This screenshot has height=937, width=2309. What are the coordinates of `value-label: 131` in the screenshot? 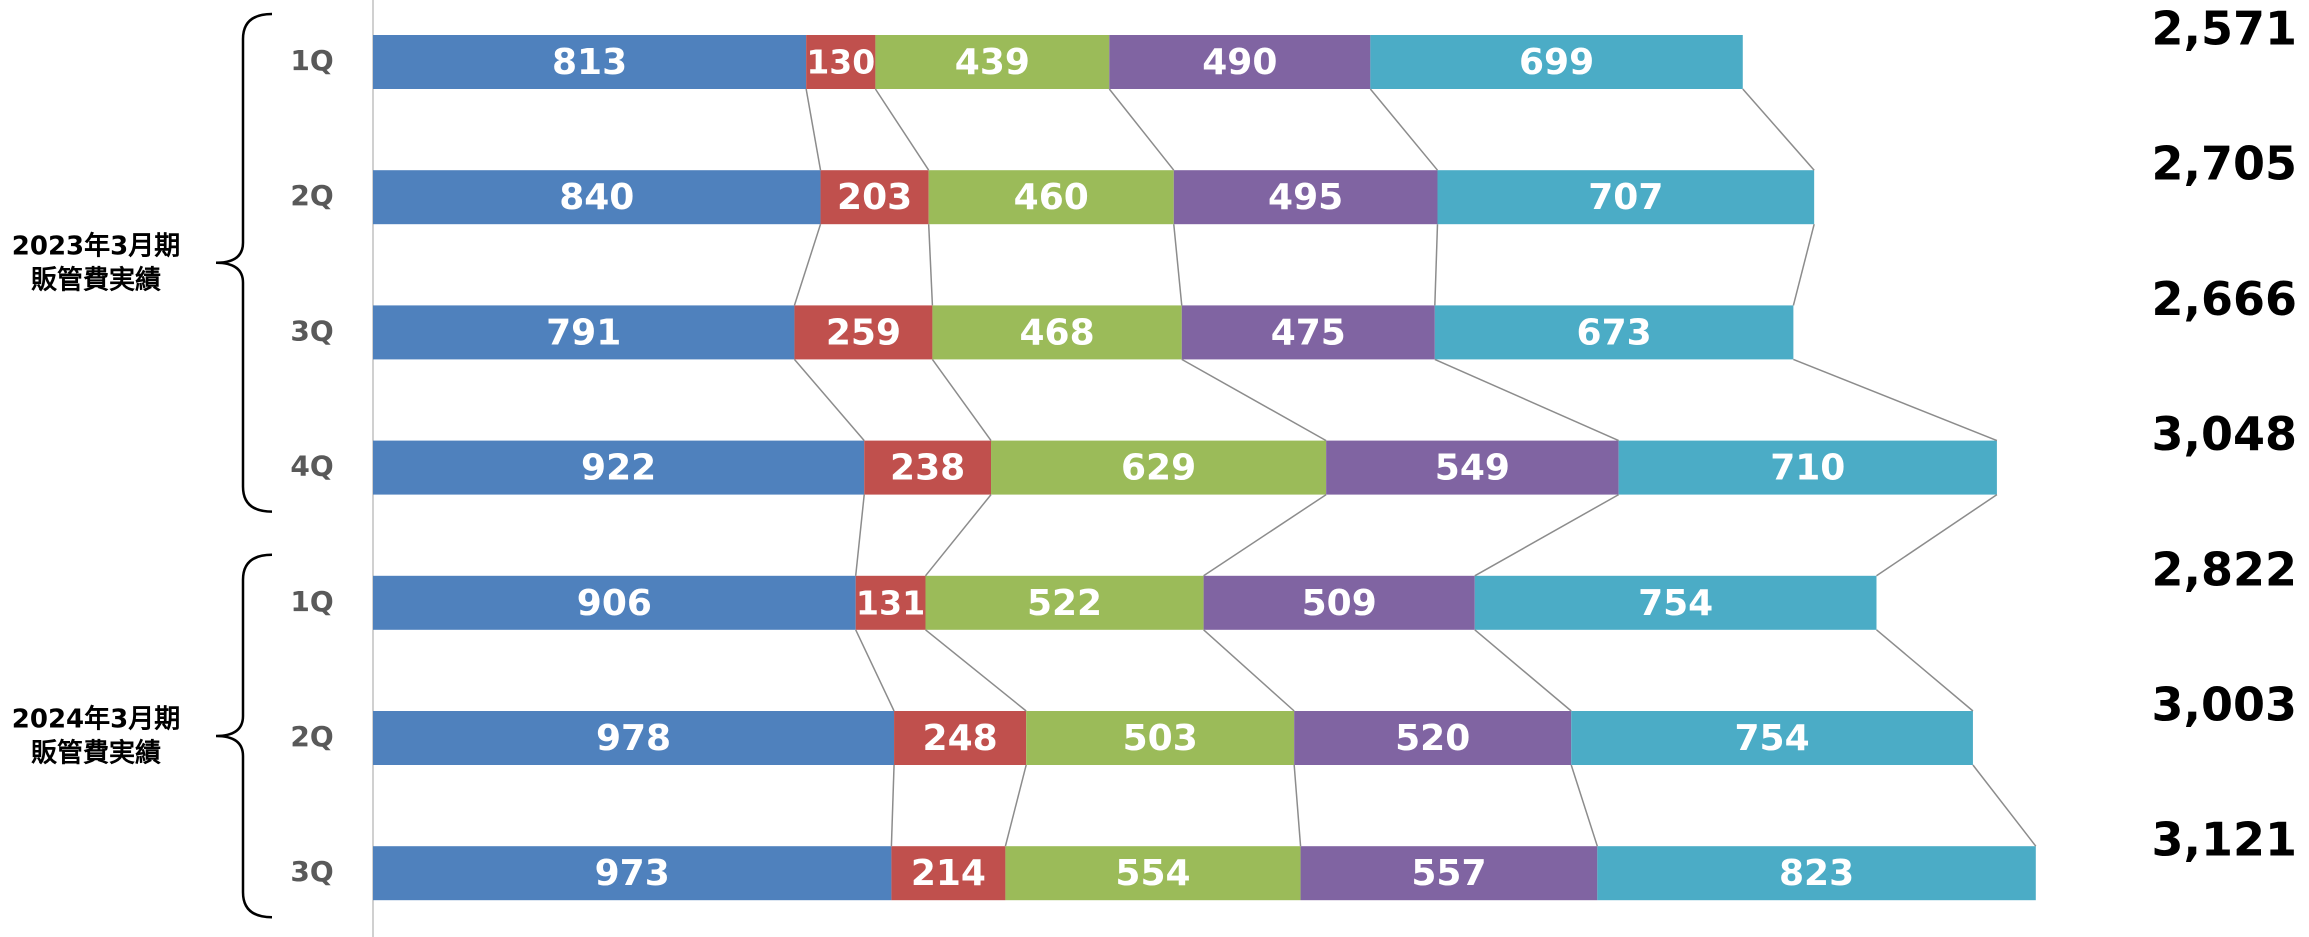 It's located at (890, 602).